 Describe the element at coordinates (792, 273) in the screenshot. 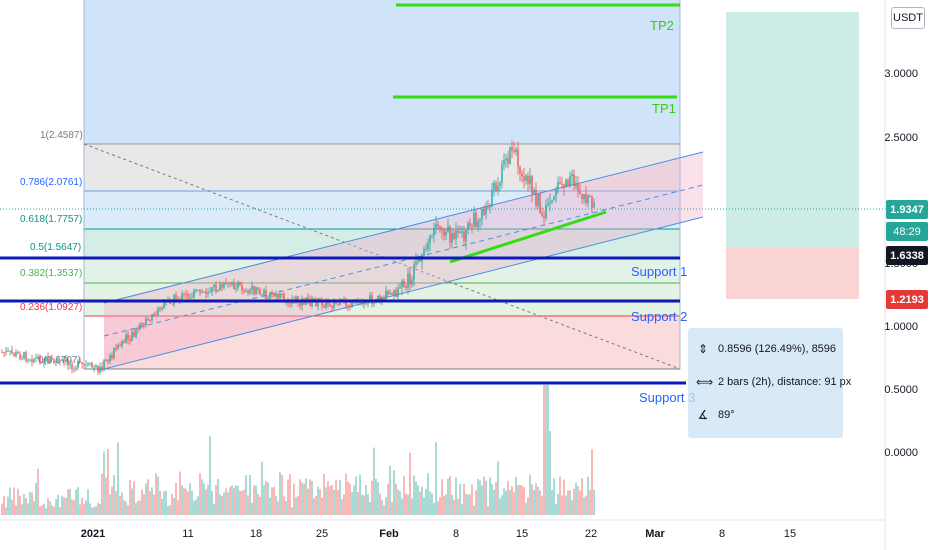

I see `position-loss-zone` at that location.